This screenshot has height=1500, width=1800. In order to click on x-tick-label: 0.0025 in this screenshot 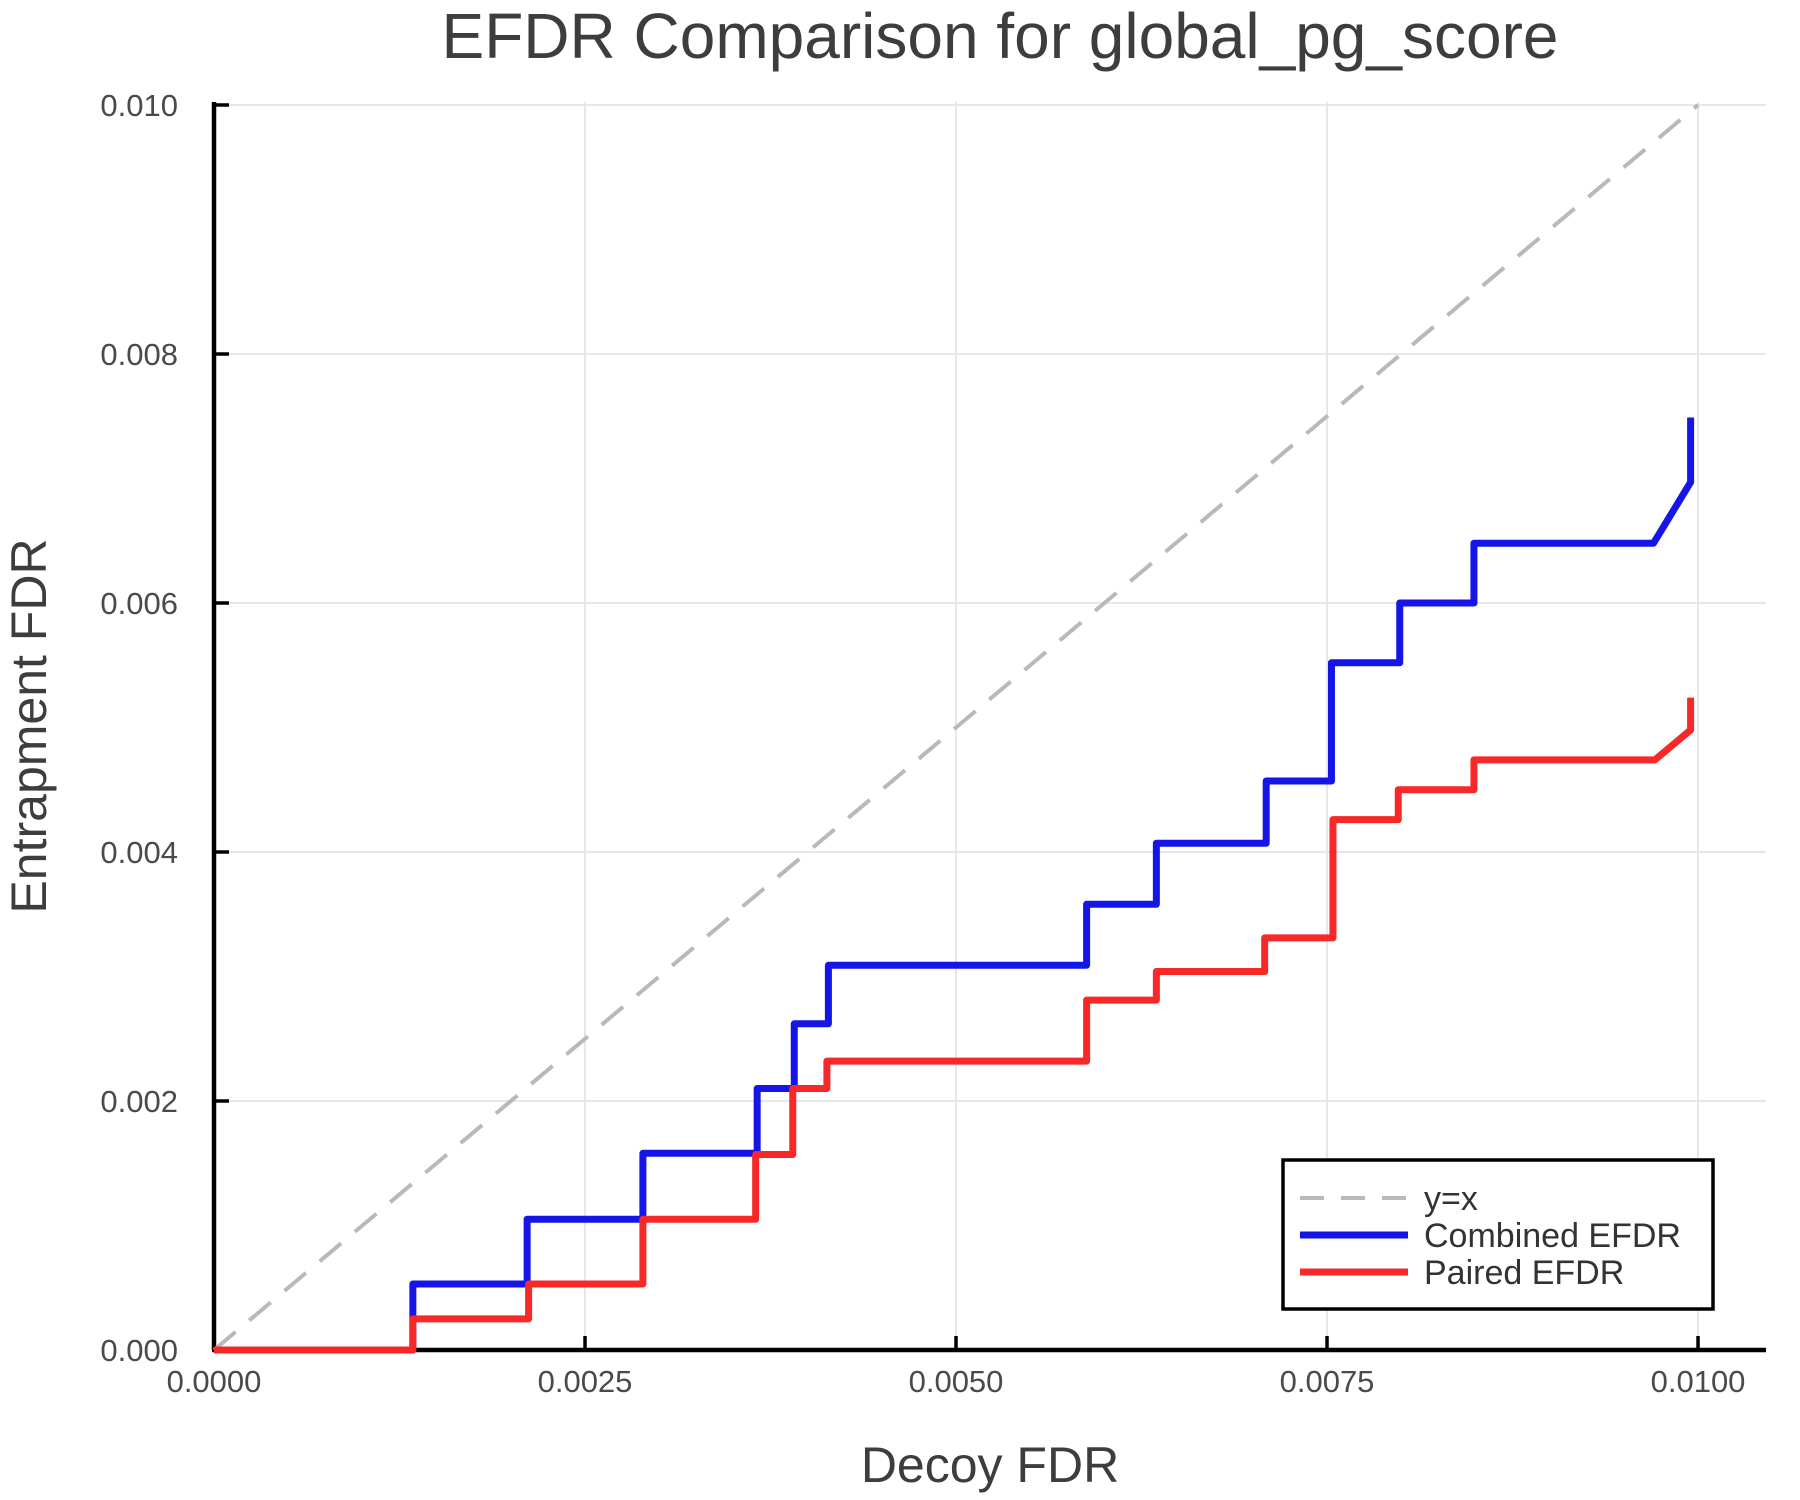, I will do `click(585, 1381)`.